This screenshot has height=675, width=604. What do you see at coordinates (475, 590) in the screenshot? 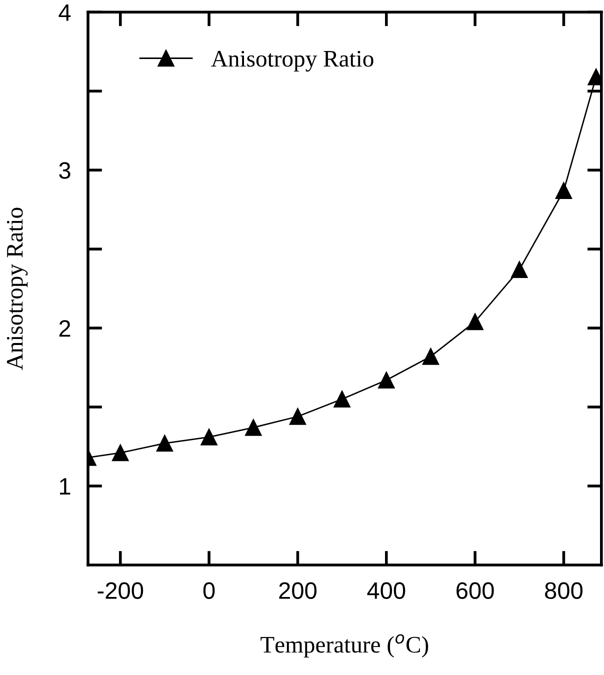
I see `x-tick-label: 600` at bounding box center [475, 590].